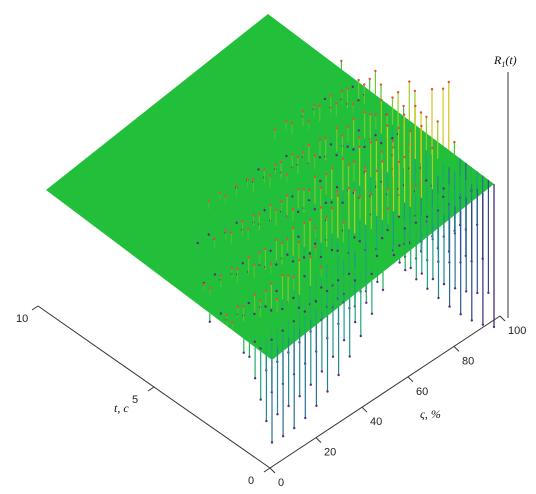 The height and width of the screenshot is (494, 536). I want to click on s-tick-label: 60, so click(422, 392).